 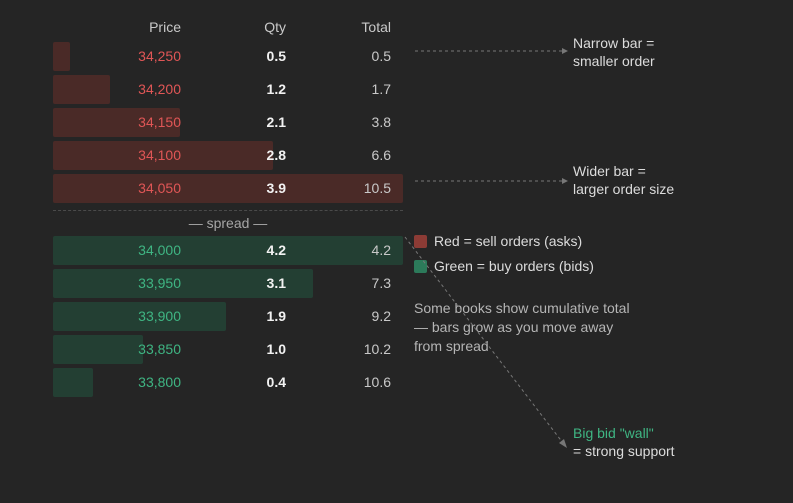 What do you see at coordinates (614, 43) in the screenshot?
I see `narrow-bar-callout-line1: Narrow bar =` at bounding box center [614, 43].